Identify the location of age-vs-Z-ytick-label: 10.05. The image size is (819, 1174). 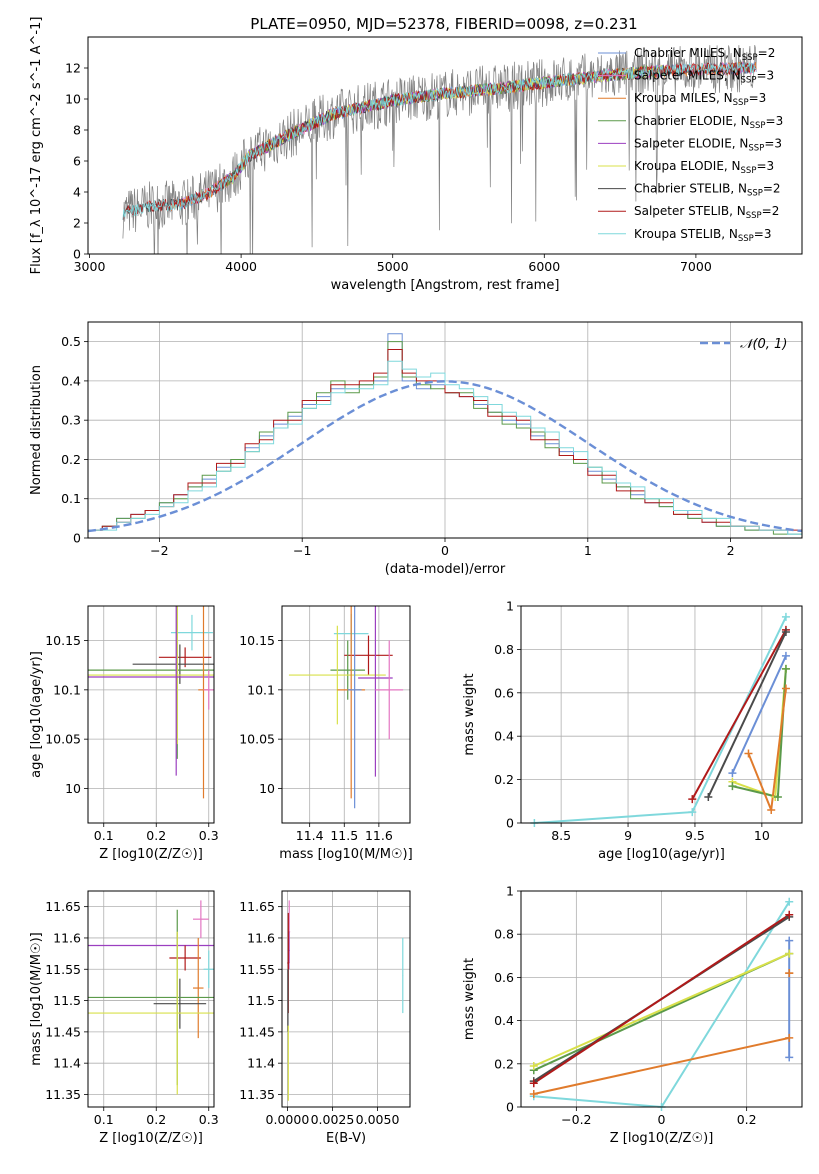
(63, 739).